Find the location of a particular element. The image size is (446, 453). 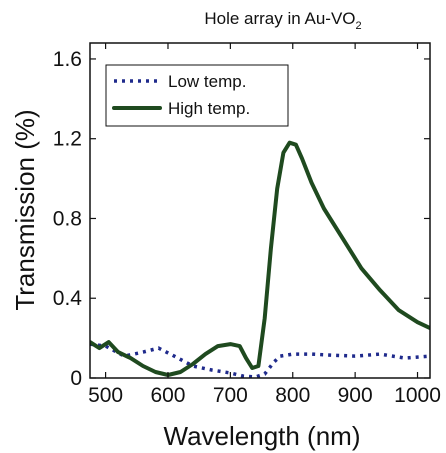

x-tick-label: 500 is located at coordinates (105, 395).